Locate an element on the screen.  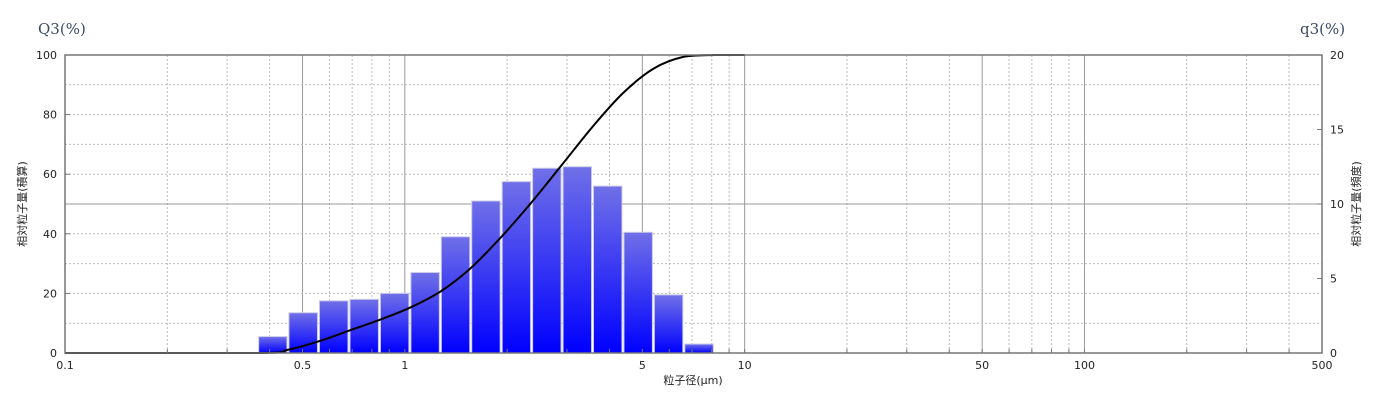
x-tick-label: 500 is located at coordinates (1322, 365).